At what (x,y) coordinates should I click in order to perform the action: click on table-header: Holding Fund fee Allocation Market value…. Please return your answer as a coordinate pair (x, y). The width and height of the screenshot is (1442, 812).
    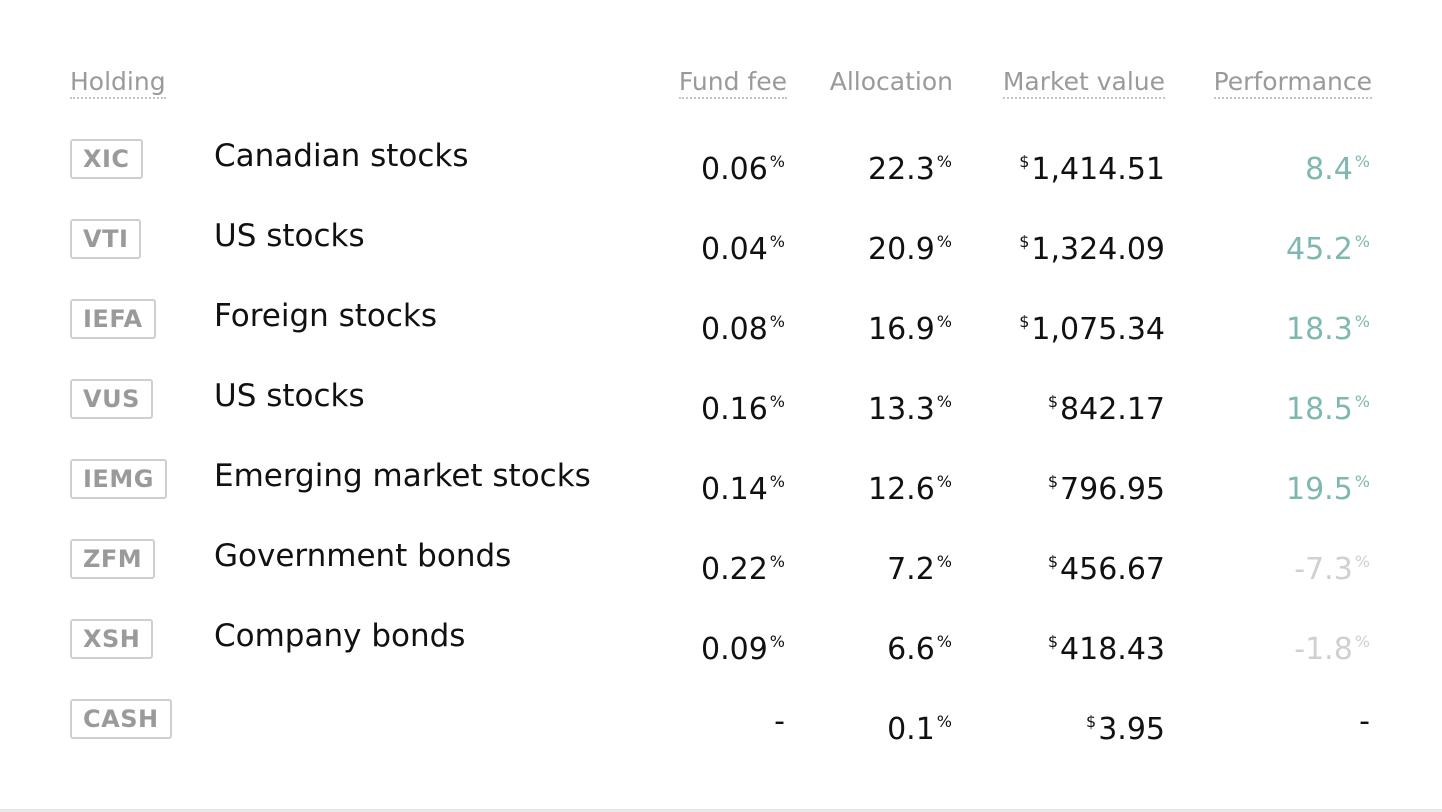
    Looking at the image, I should click on (721, 85).